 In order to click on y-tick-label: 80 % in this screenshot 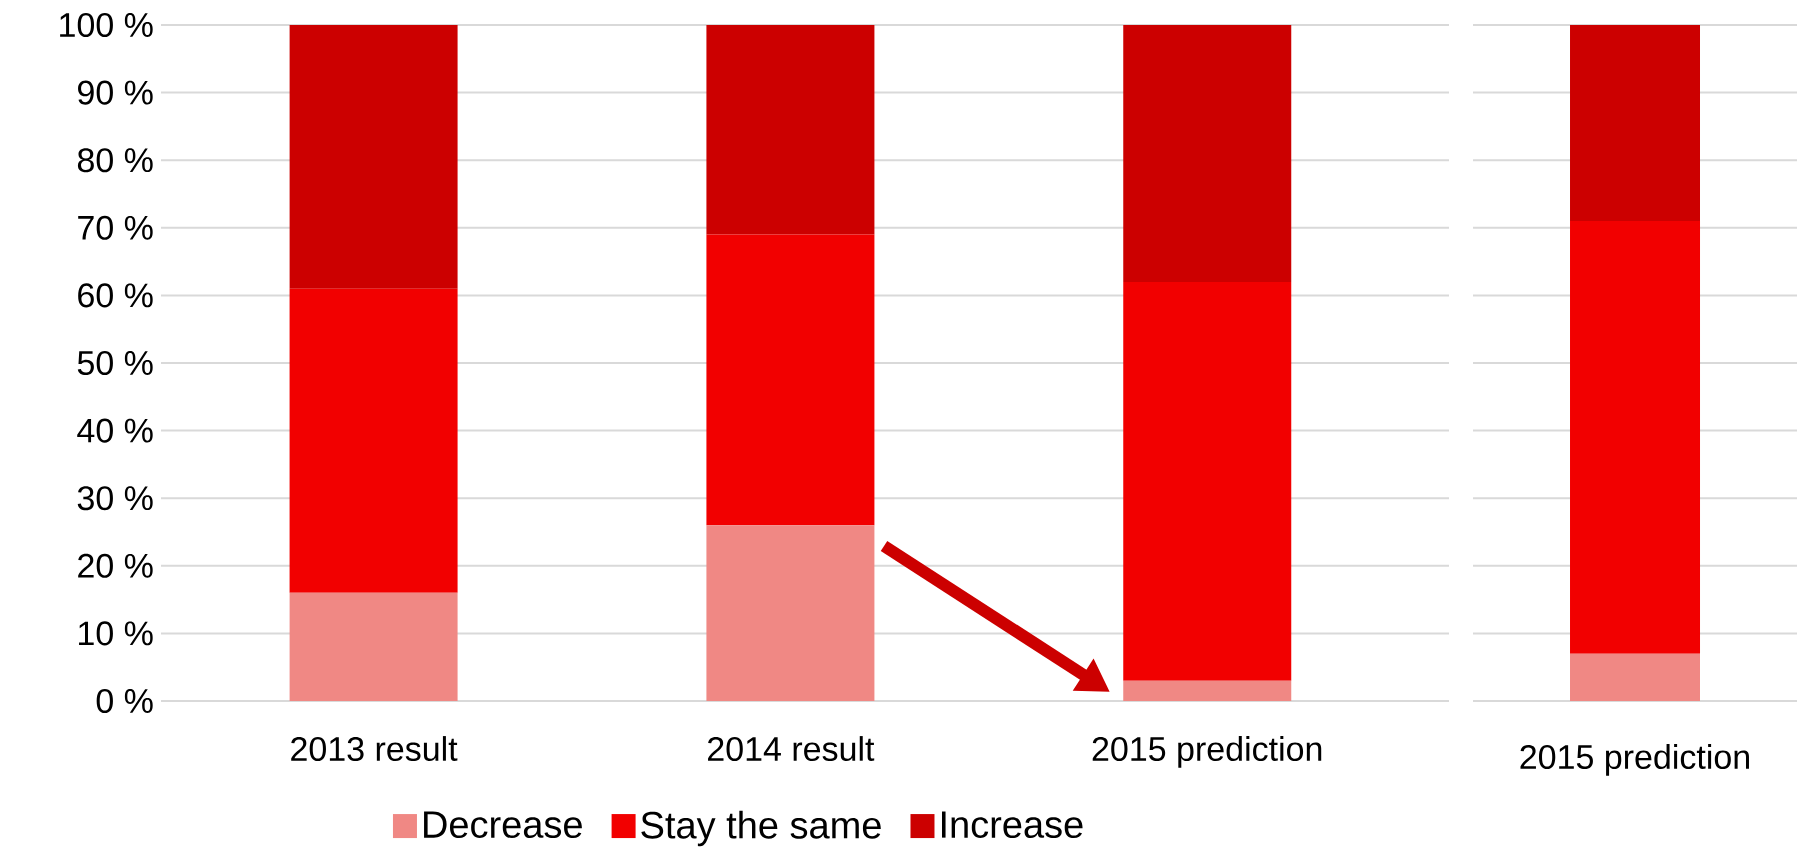, I will do `click(115, 160)`.